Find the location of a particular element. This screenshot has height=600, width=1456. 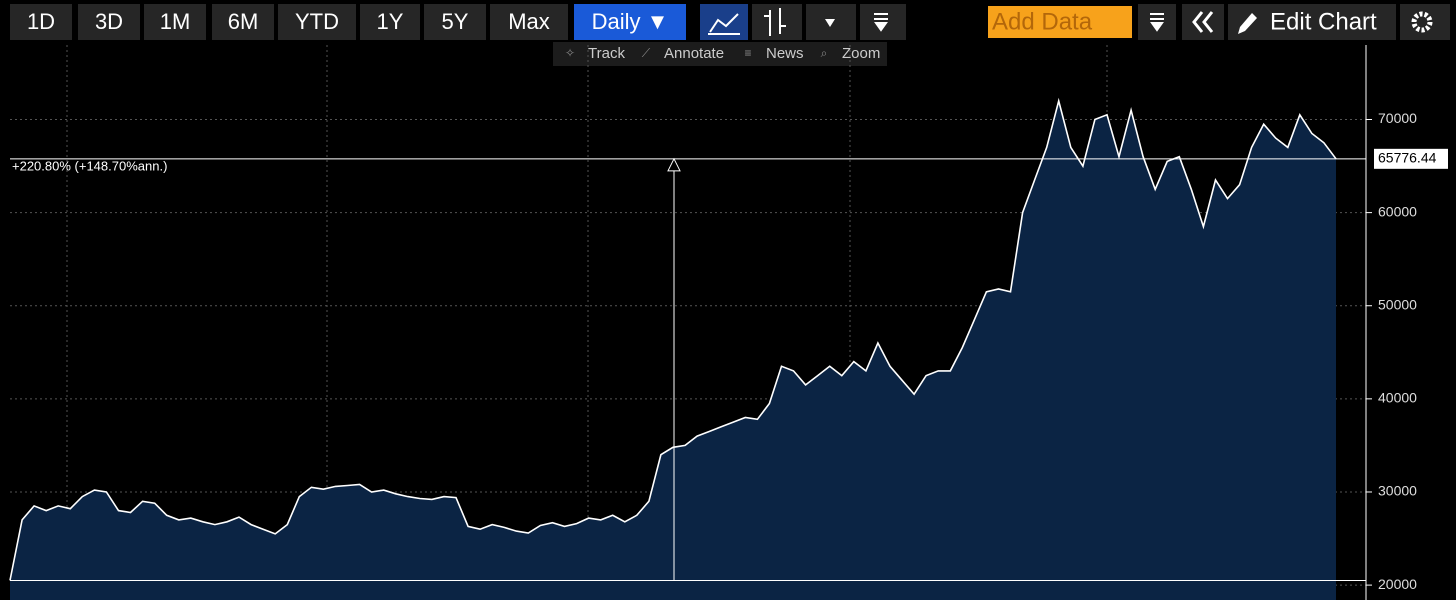

last-value-box is located at coordinates (1411, 158).